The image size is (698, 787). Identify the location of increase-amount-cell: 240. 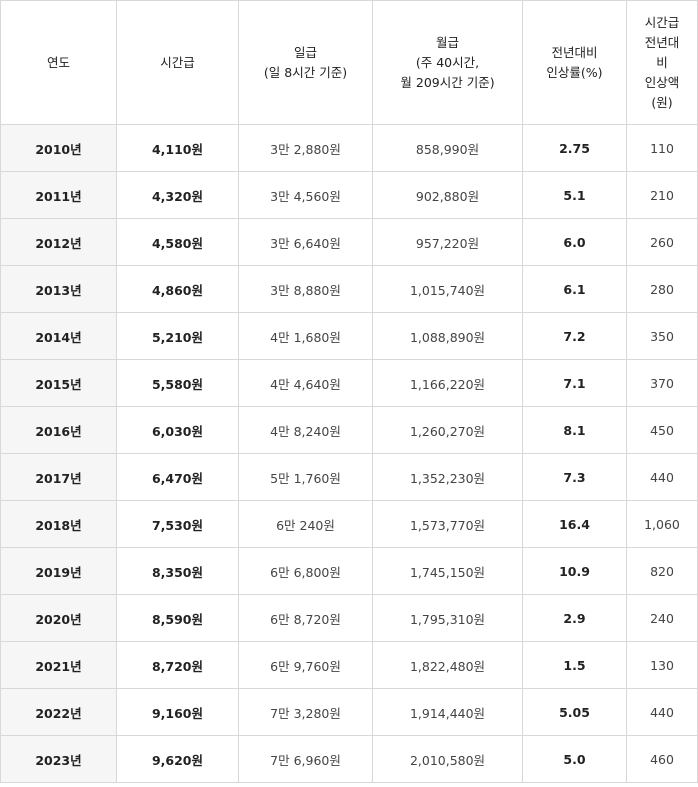
(662, 618).